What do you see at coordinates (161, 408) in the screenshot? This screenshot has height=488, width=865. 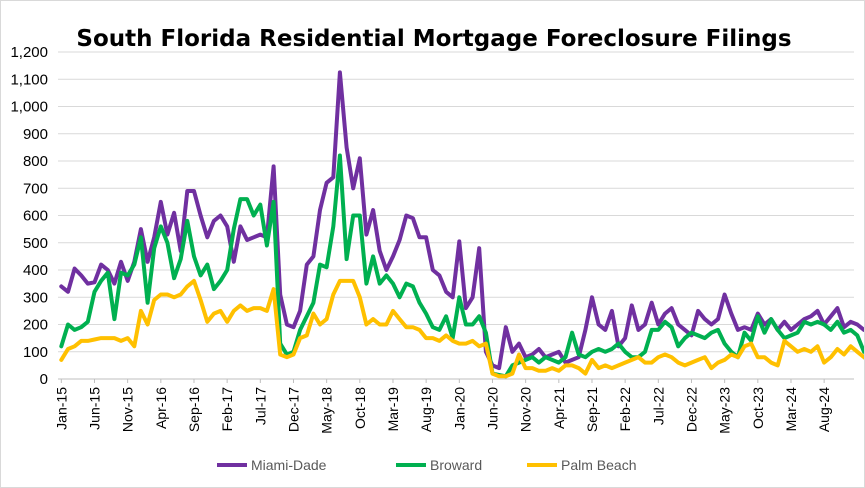 I see `x-tick-label: Apr-16` at bounding box center [161, 408].